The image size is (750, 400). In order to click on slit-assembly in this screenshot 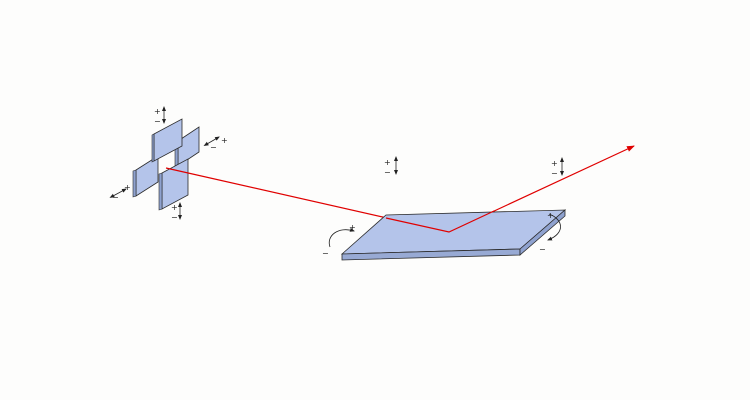, I will do `click(166, 164)`.